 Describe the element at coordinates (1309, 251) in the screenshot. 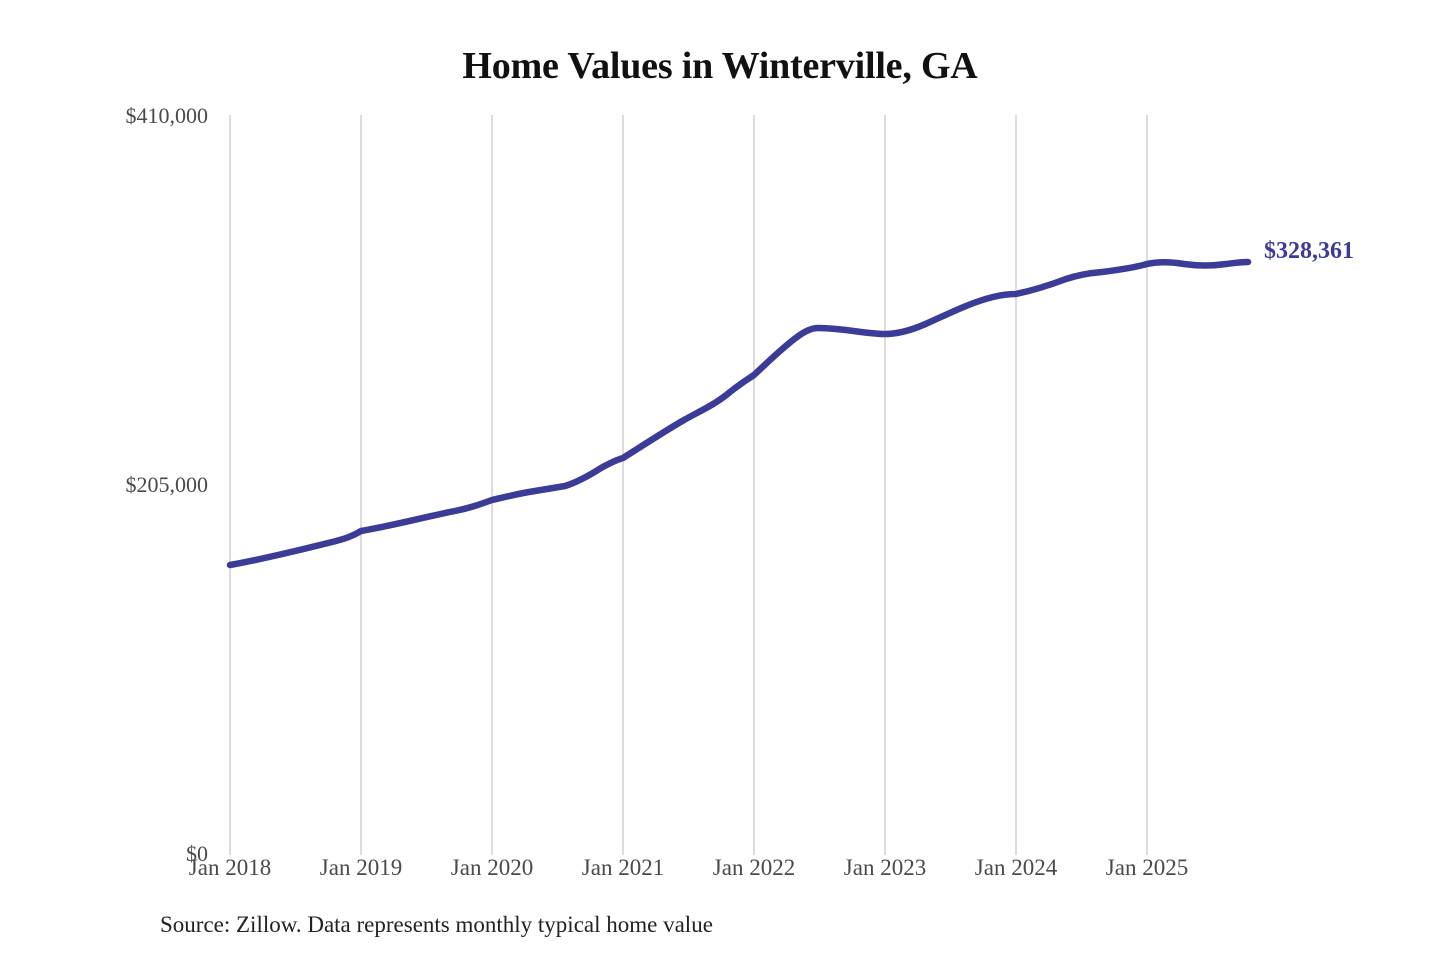

I see `end-value-annotation: $328,361` at that location.